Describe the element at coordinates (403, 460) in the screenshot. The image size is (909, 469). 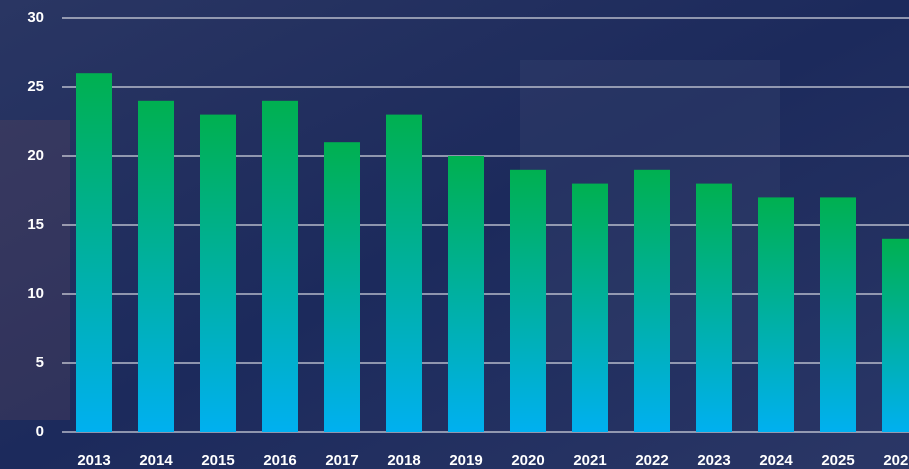
I see `x-tick-label: 2018` at that location.